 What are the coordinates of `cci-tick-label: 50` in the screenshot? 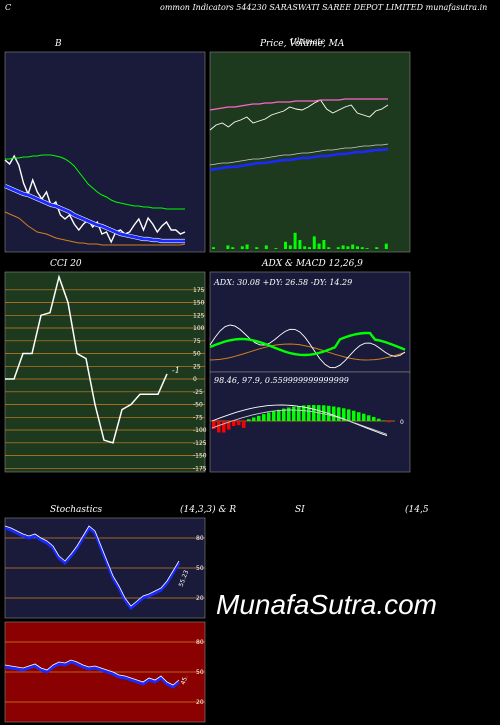 It's located at (197, 354).